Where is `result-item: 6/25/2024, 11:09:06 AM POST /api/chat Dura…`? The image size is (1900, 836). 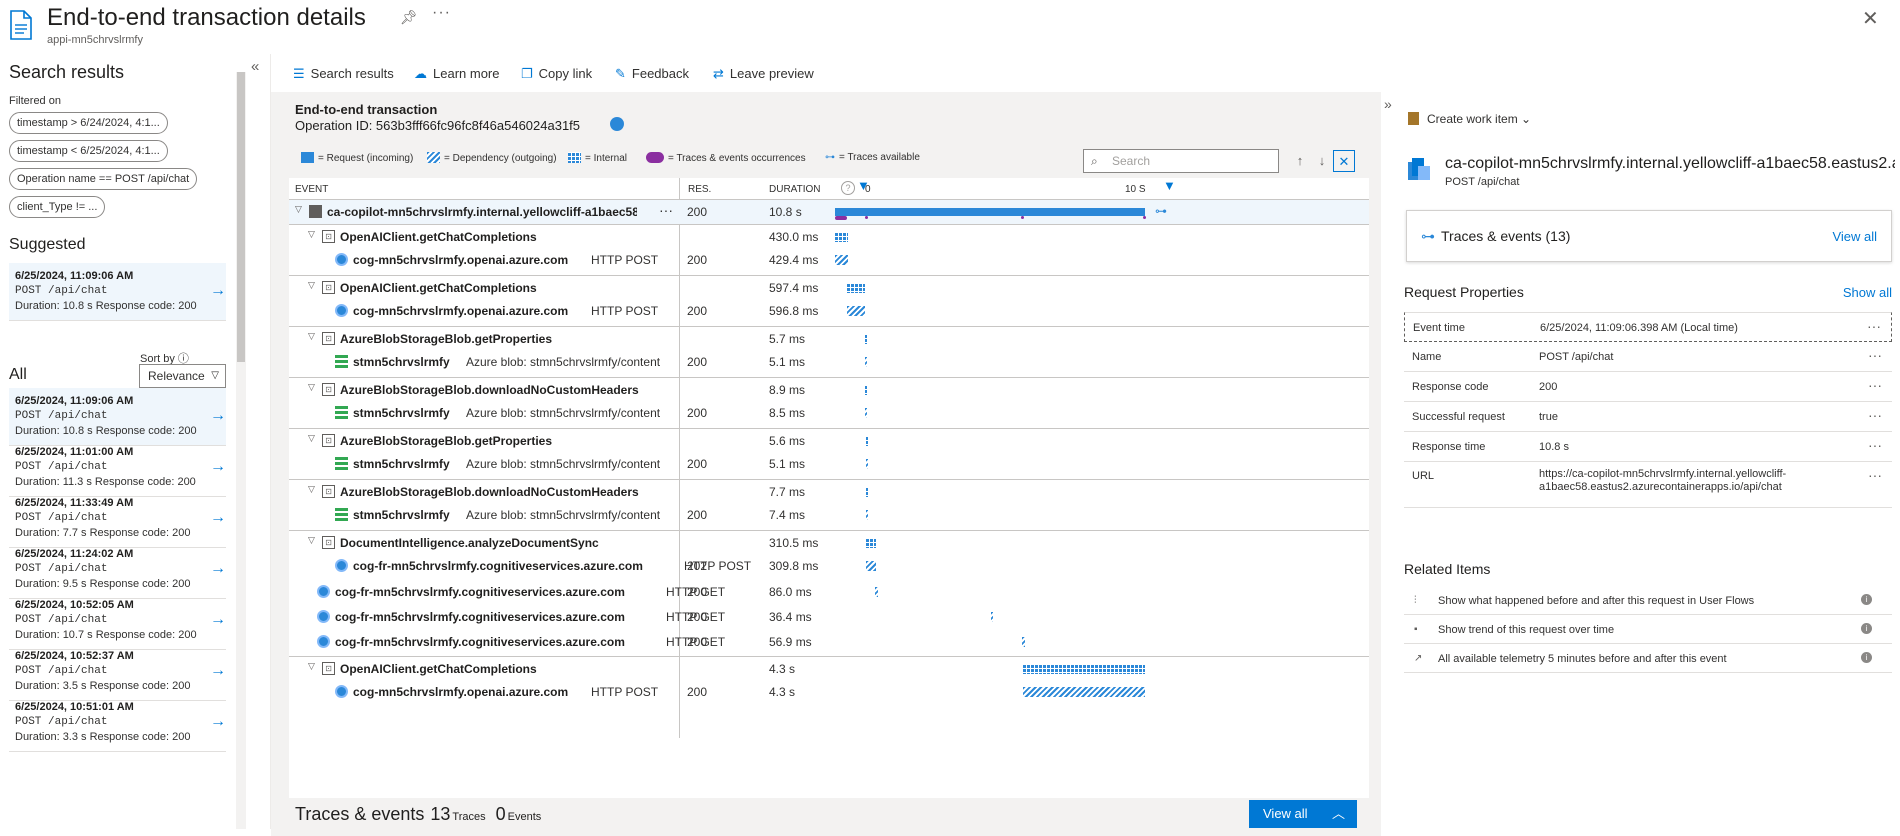
result-item: 6/25/2024, 11:09:06 AM POST /api/chat Dura… is located at coordinates (117, 417).